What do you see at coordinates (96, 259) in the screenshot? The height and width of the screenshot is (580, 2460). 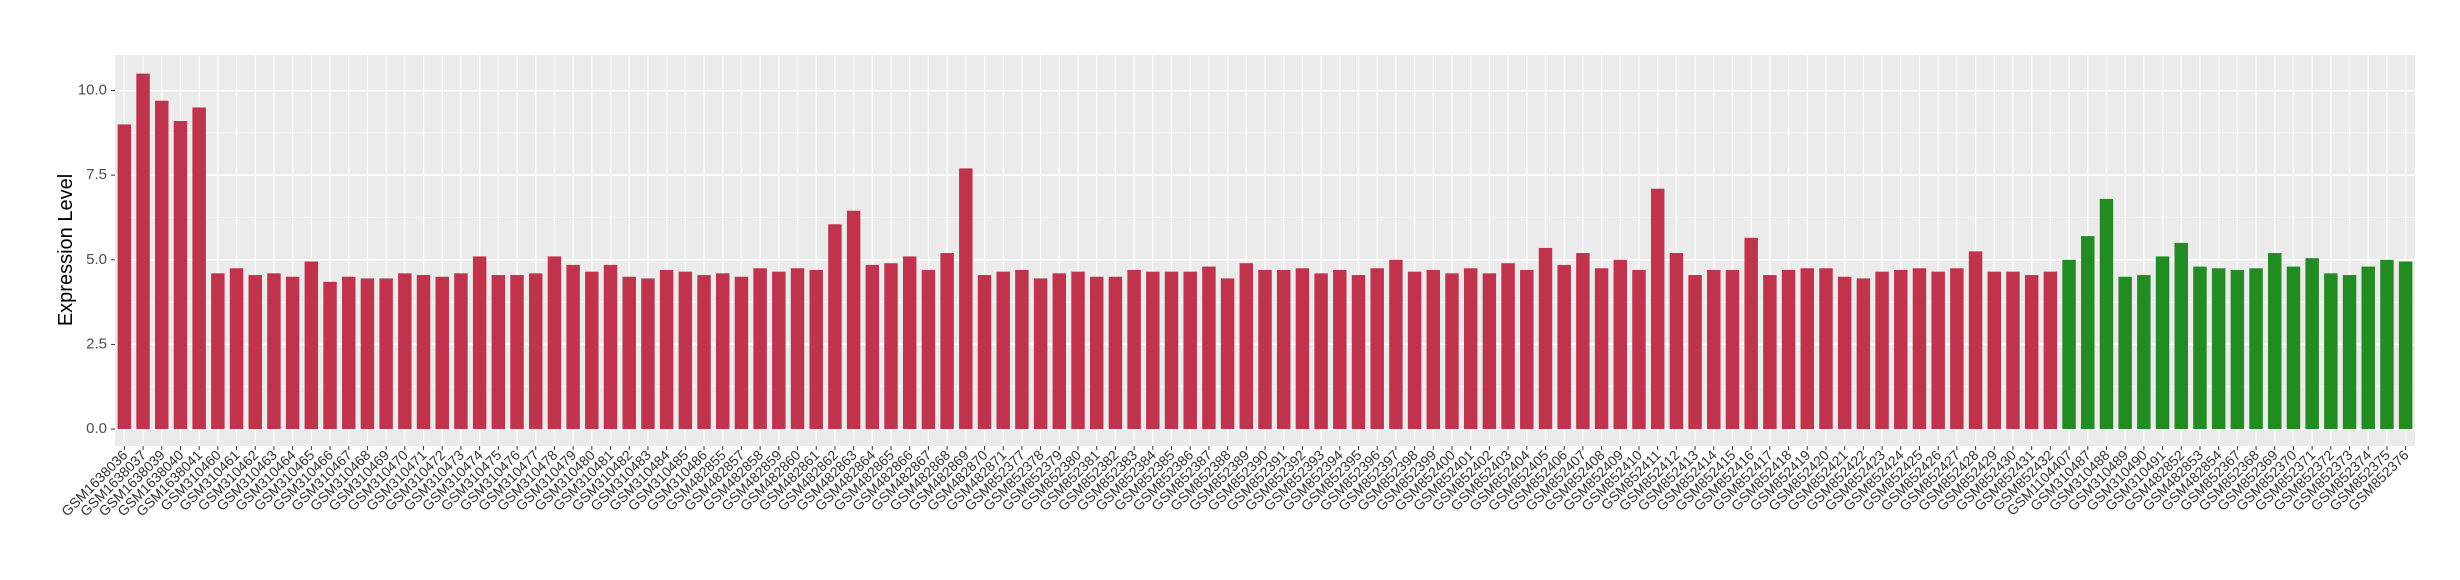 I see `y-tick-label: 5.0` at bounding box center [96, 259].